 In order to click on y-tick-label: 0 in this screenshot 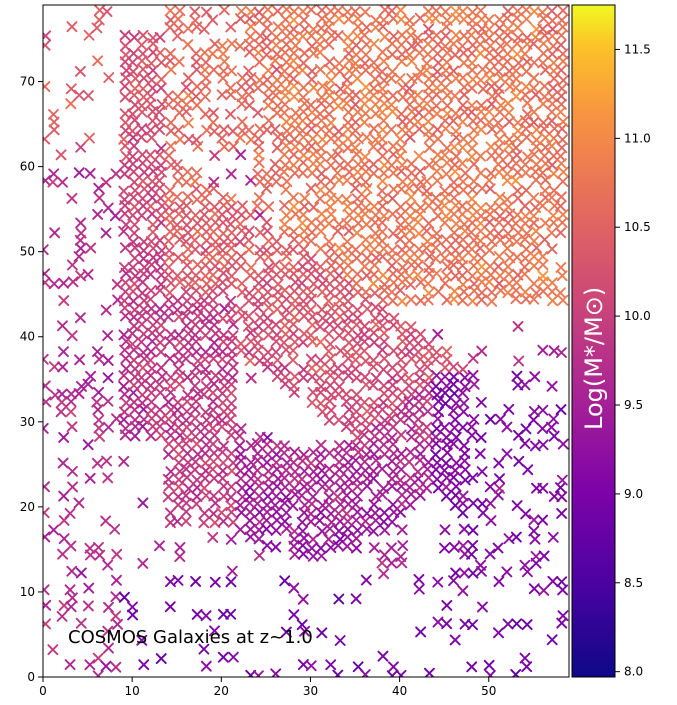, I will do `click(31, 677)`.